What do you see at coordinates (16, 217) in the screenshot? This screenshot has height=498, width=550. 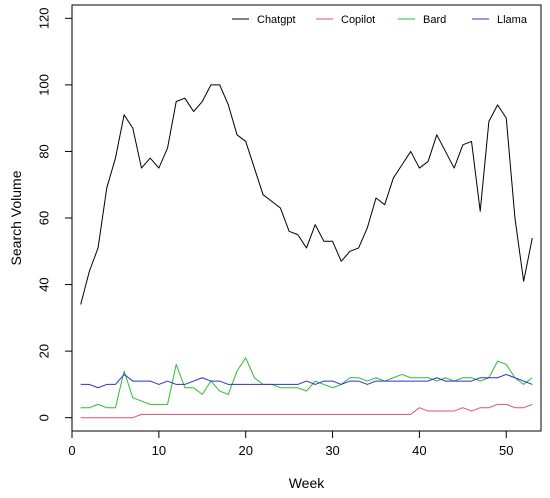 I see `y-axis-title: Search Volume` at bounding box center [16, 217].